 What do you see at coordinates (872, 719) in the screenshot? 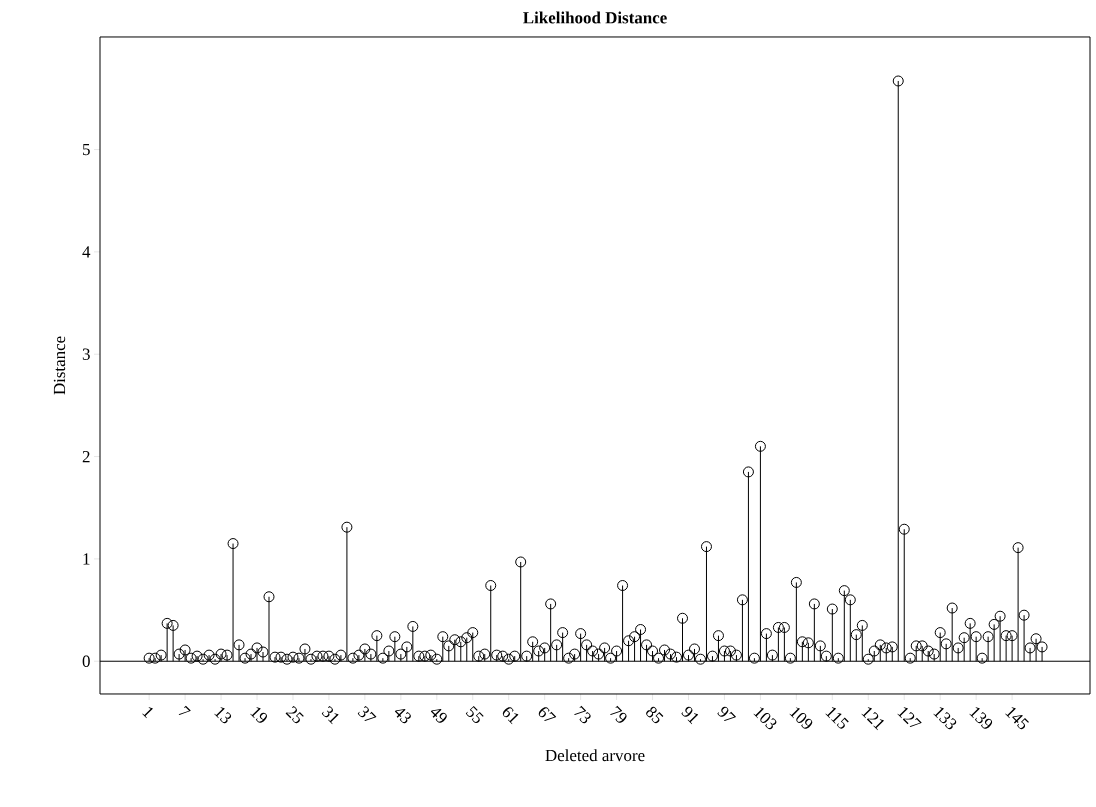
I see `x-tick-label: 121` at bounding box center [872, 719].